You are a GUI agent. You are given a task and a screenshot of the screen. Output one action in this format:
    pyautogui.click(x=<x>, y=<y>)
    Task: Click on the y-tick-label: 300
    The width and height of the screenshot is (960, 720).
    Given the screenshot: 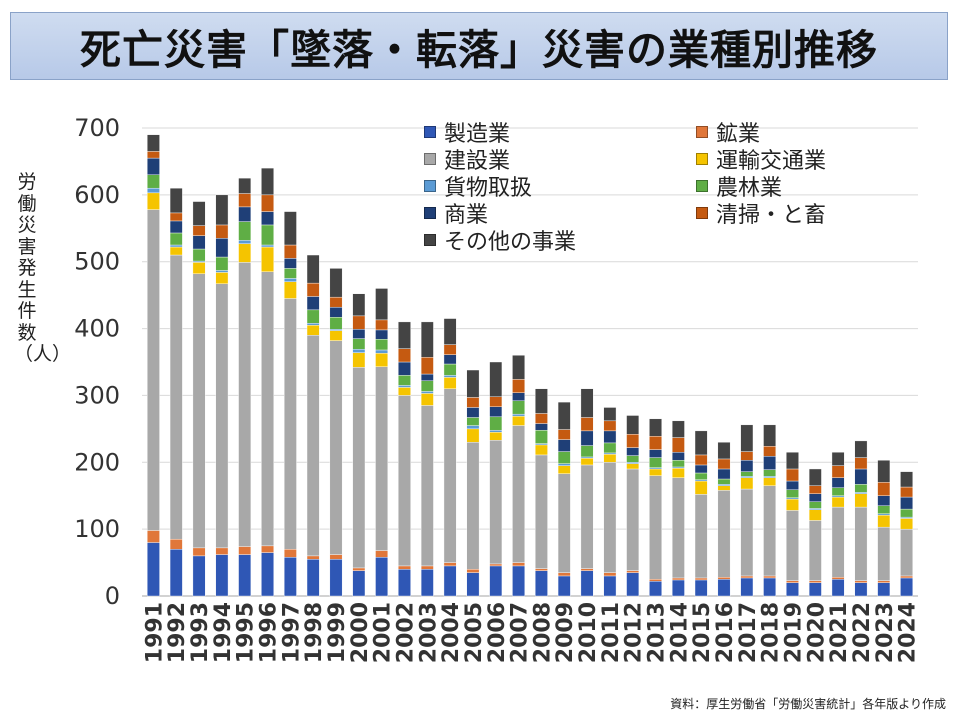 What is the action you would take?
    pyautogui.click(x=97, y=395)
    